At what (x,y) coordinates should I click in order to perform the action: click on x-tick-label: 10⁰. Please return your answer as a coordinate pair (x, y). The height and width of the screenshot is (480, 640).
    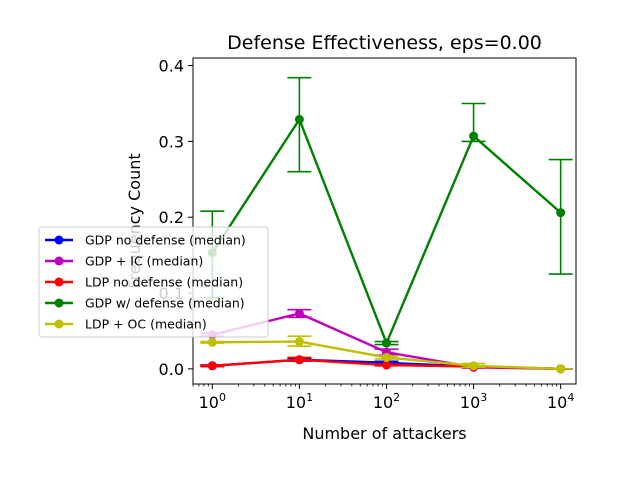
    Looking at the image, I should click on (212, 401).